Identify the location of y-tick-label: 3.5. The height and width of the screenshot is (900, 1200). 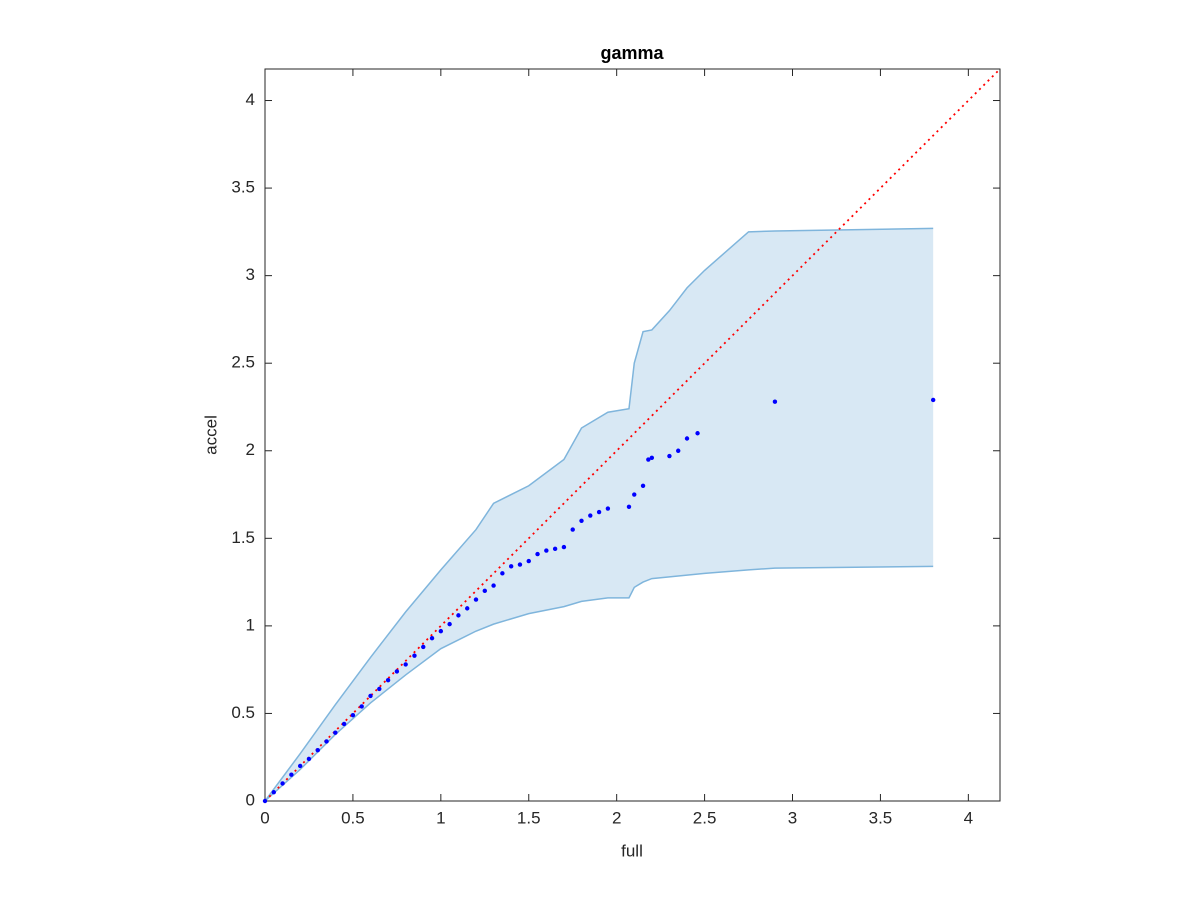
(243, 187).